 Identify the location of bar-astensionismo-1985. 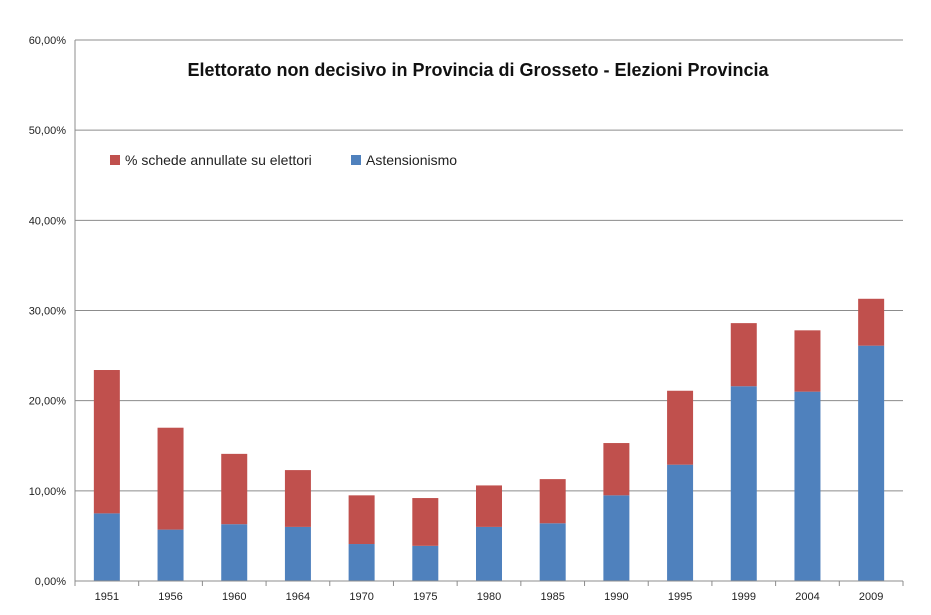
(552, 552).